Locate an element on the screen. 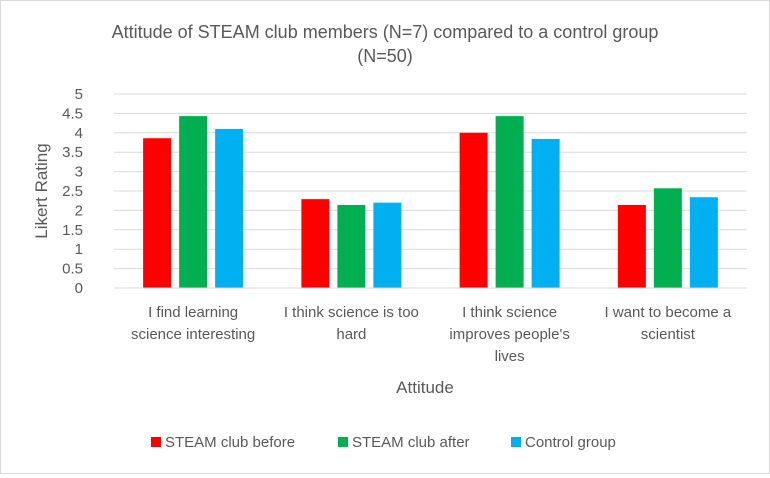  x-category-label: scientist is located at coordinates (668, 334).